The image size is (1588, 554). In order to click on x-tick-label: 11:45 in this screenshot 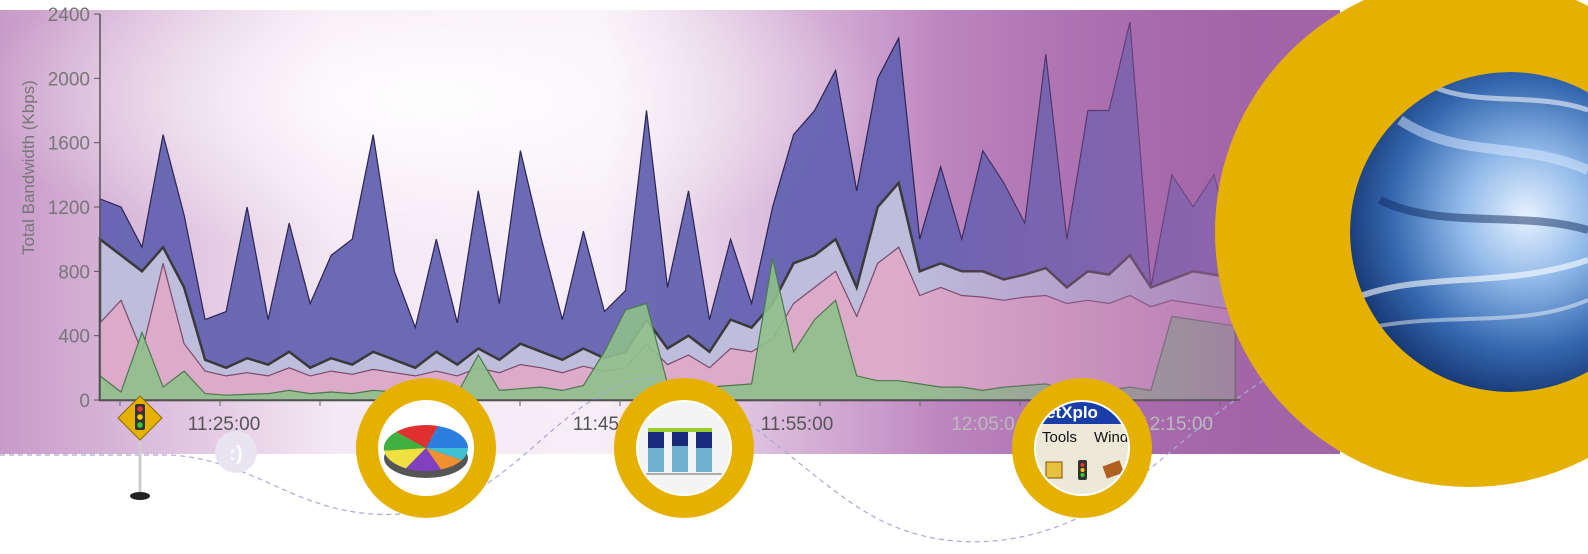, I will do `click(596, 424)`.